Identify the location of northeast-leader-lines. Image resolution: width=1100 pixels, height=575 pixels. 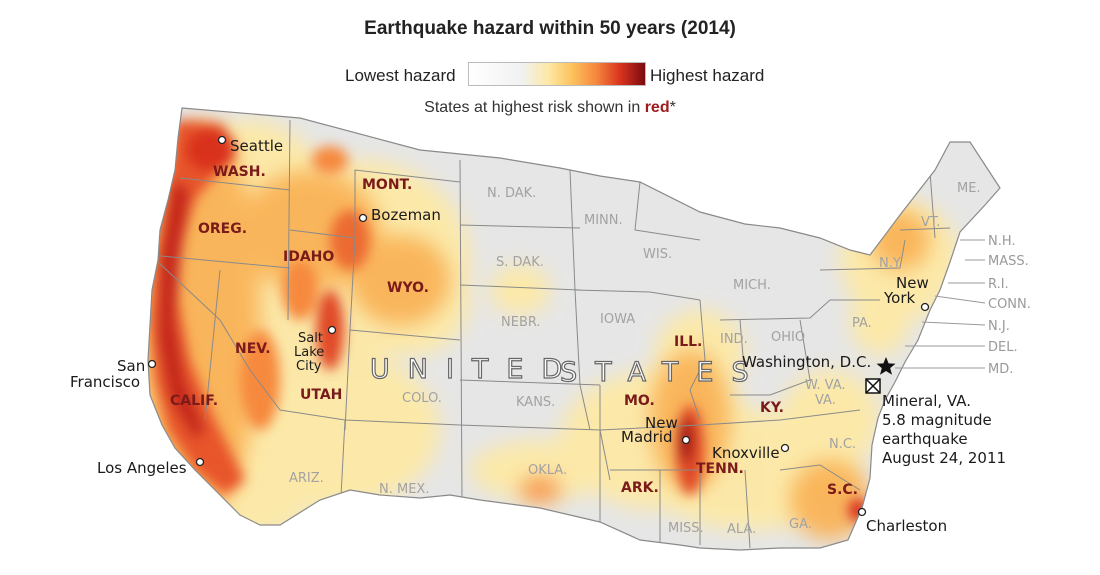
(940, 304).